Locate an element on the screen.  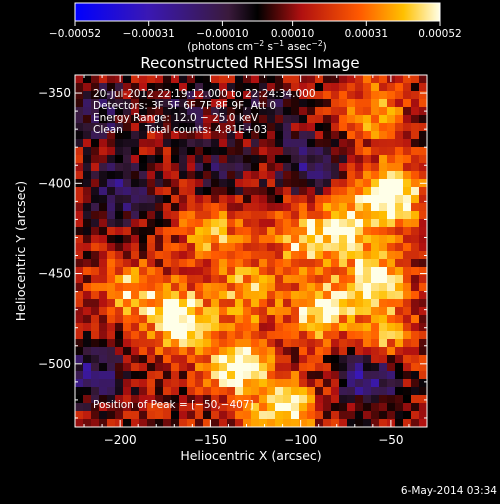
y-tick-label: −450 is located at coordinates (54, 274).